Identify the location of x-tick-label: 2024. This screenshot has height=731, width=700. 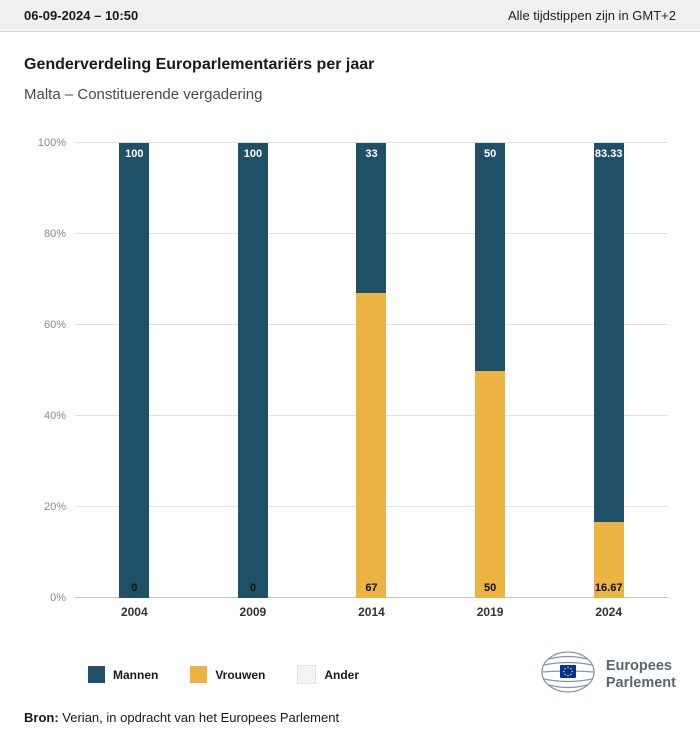
(609, 612).